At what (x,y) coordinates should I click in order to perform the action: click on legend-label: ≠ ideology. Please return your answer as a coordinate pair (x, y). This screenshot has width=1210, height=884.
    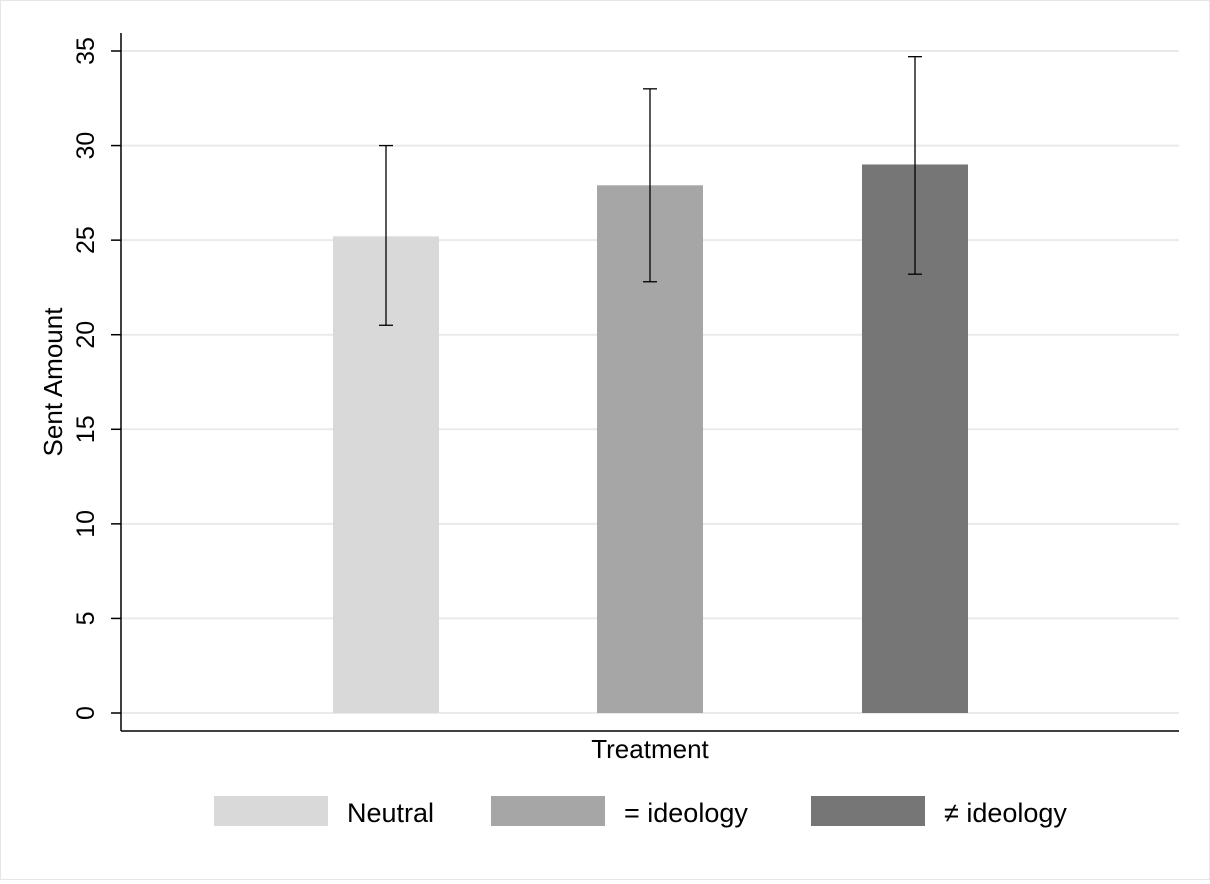
    Looking at the image, I should click on (1005, 813).